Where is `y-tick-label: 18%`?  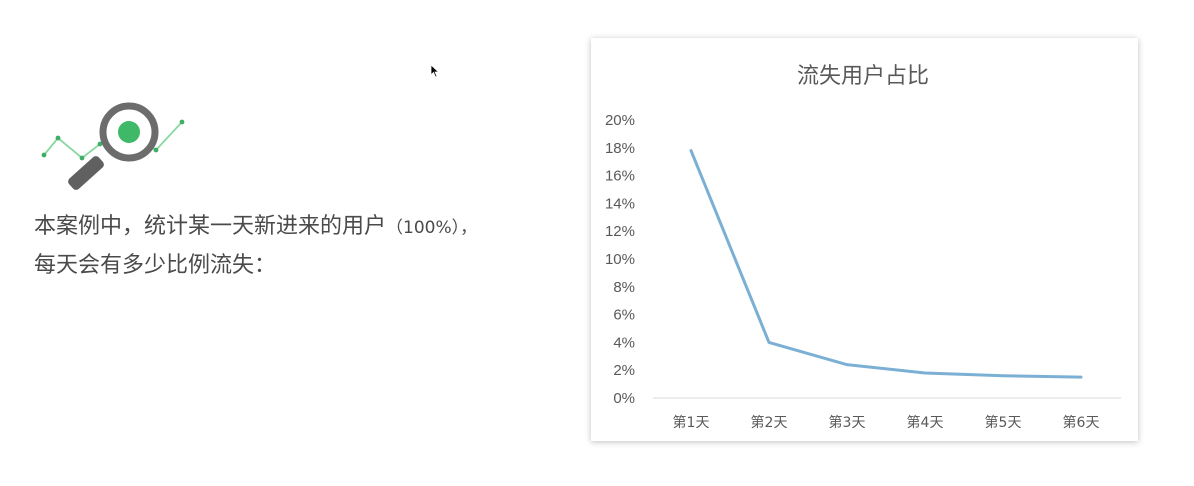 y-tick-label: 18% is located at coordinates (620, 148).